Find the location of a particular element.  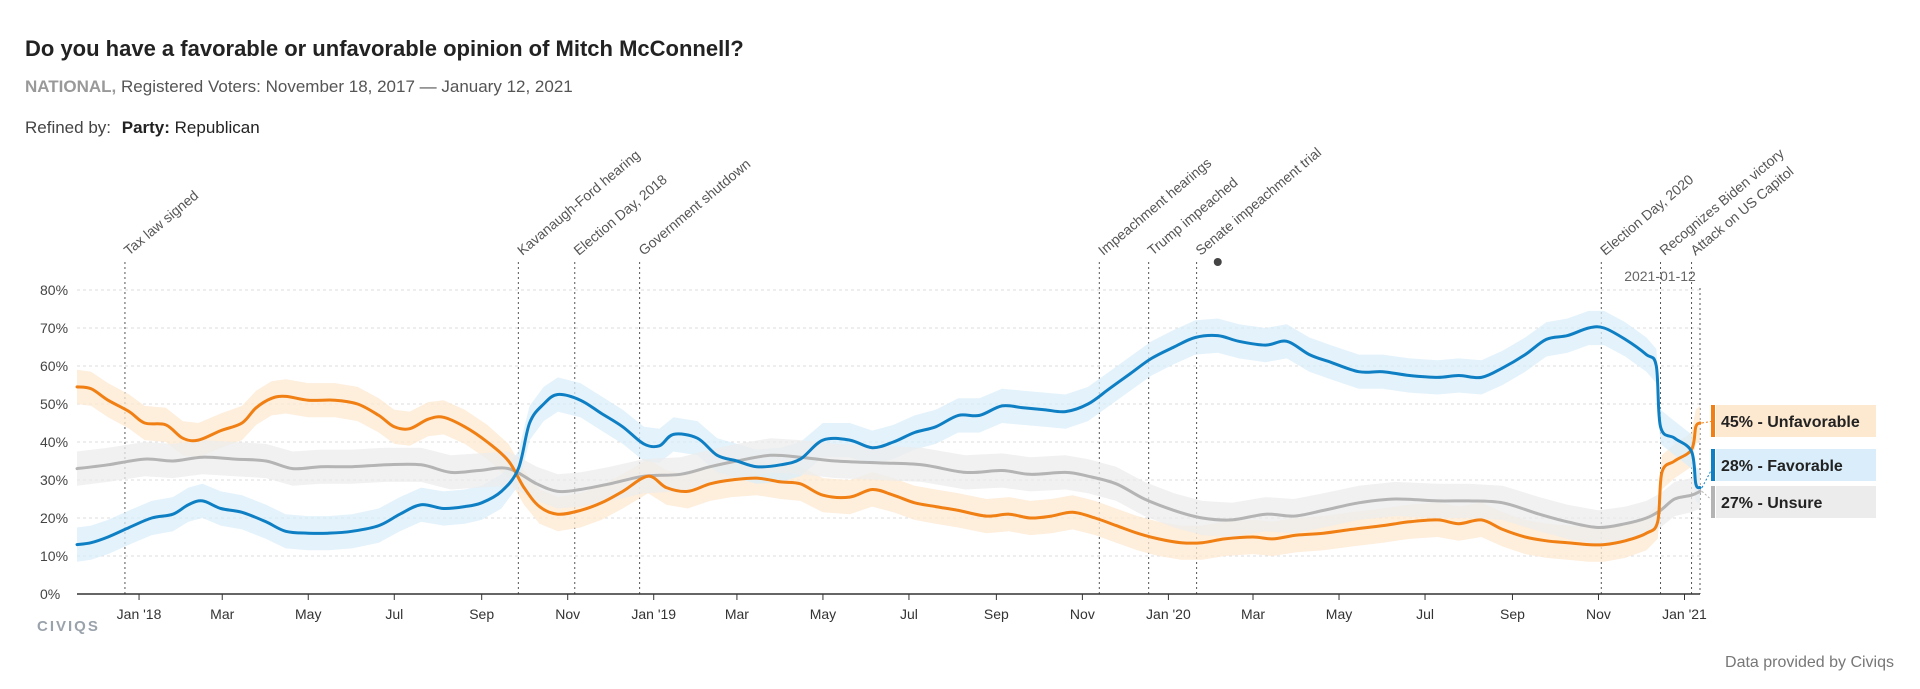

end-label-bar-unfavorable is located at coordinates (1713, 421).